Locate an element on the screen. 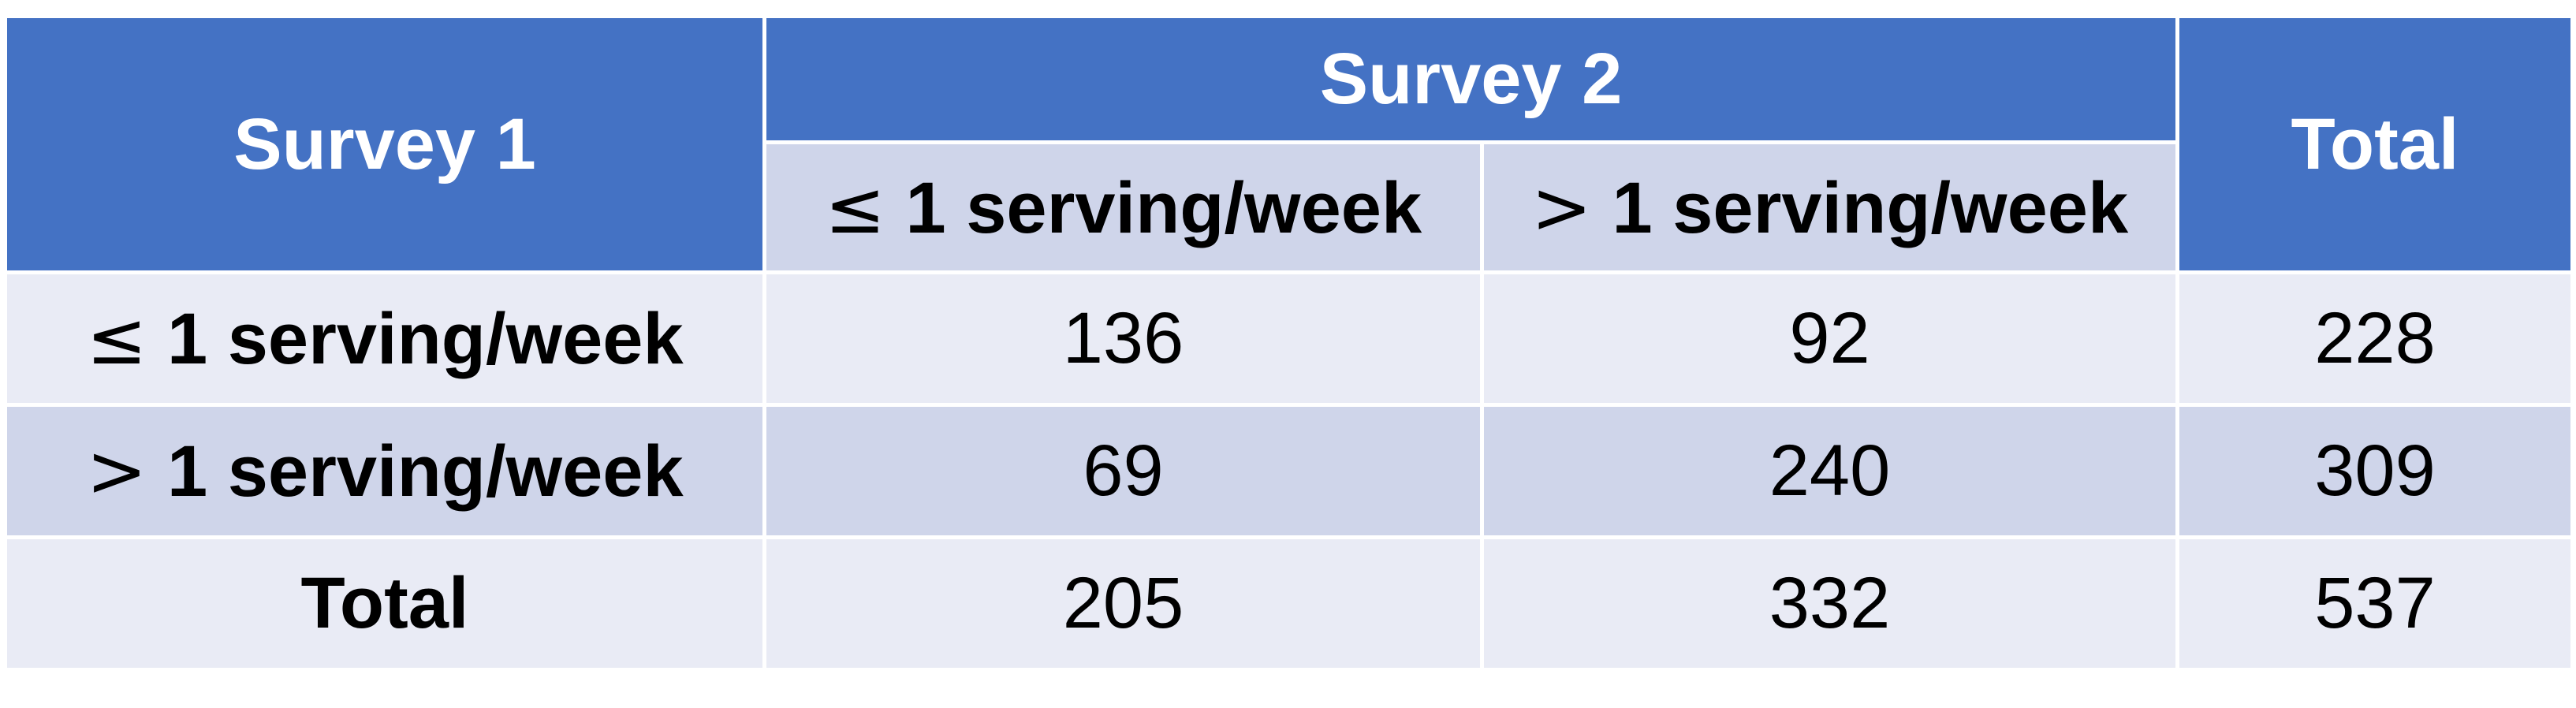 Image resolution: width=2576 pixels, height=708 pixels. row-total: 228 is located at coordinates (2374, 338).